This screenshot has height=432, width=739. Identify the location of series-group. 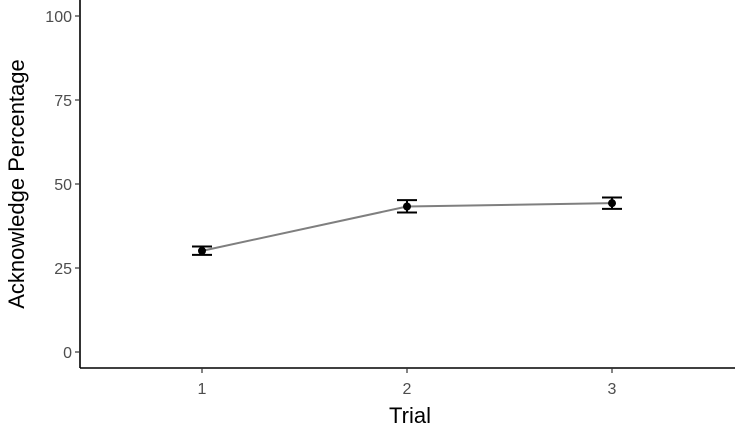
(407, 226).